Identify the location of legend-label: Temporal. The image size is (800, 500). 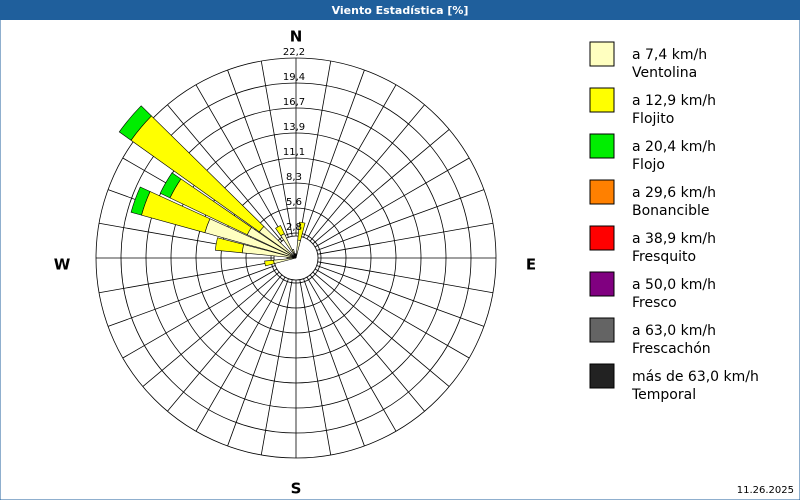
(663, 395).